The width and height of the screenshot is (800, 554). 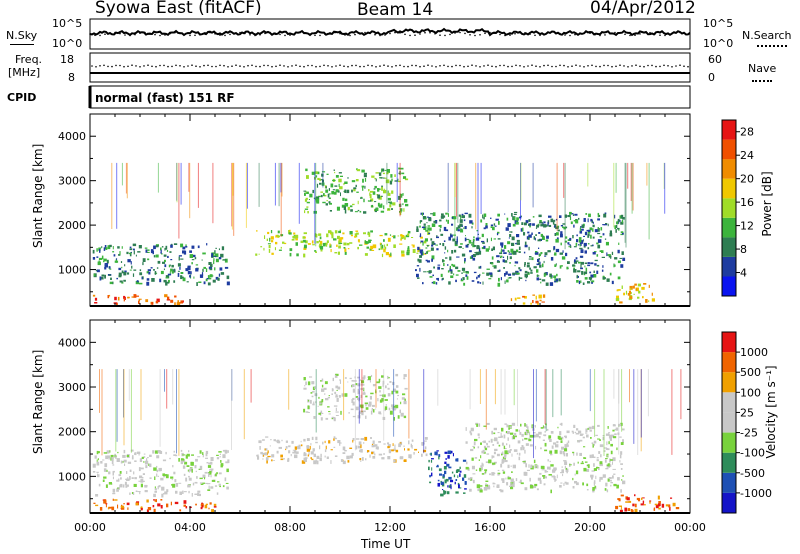 I want to click on colorbar-tick-label: 4, so click(x=743, y=273).